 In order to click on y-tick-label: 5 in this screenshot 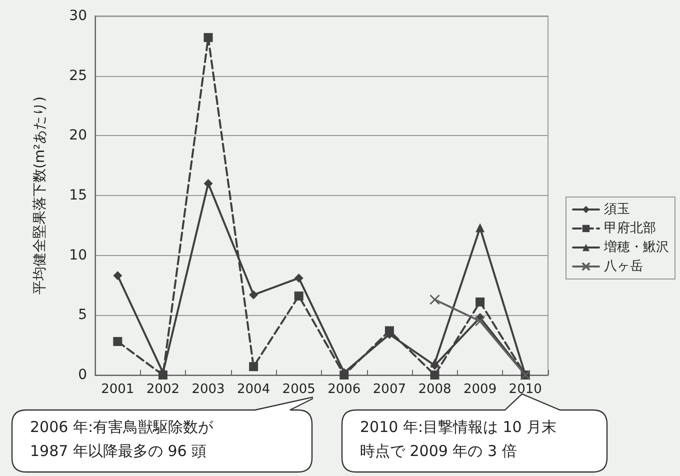, I will do `click(82, 315)`.